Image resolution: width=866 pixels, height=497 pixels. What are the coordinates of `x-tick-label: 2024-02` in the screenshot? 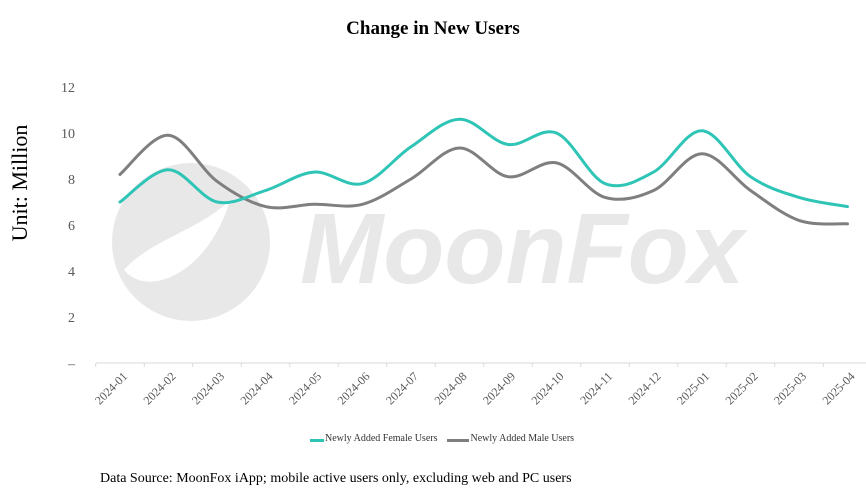 It's located at (159, 388).